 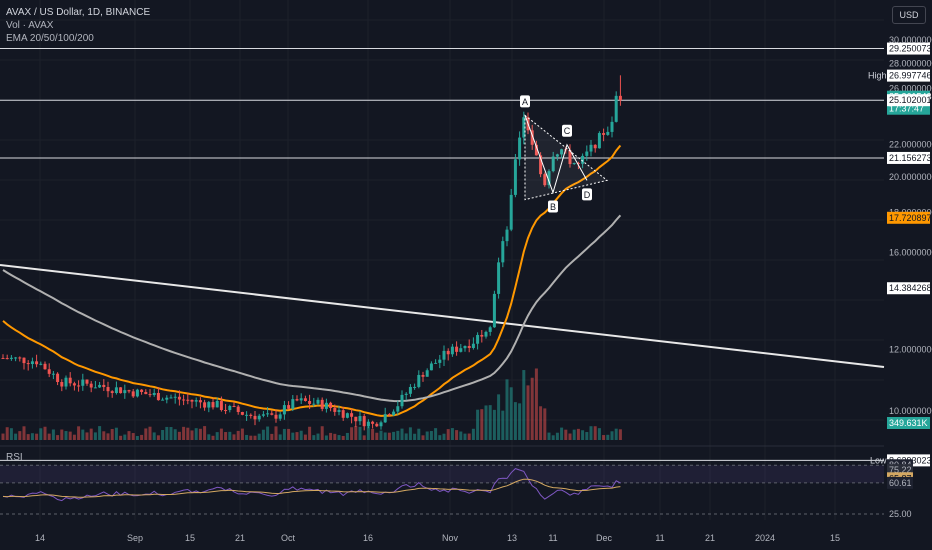 What do you see at coordinates (30, 25) in the screenshot?
I see `volume-indicator-label: Vol · AVAX` at bounding box center [30, 25].